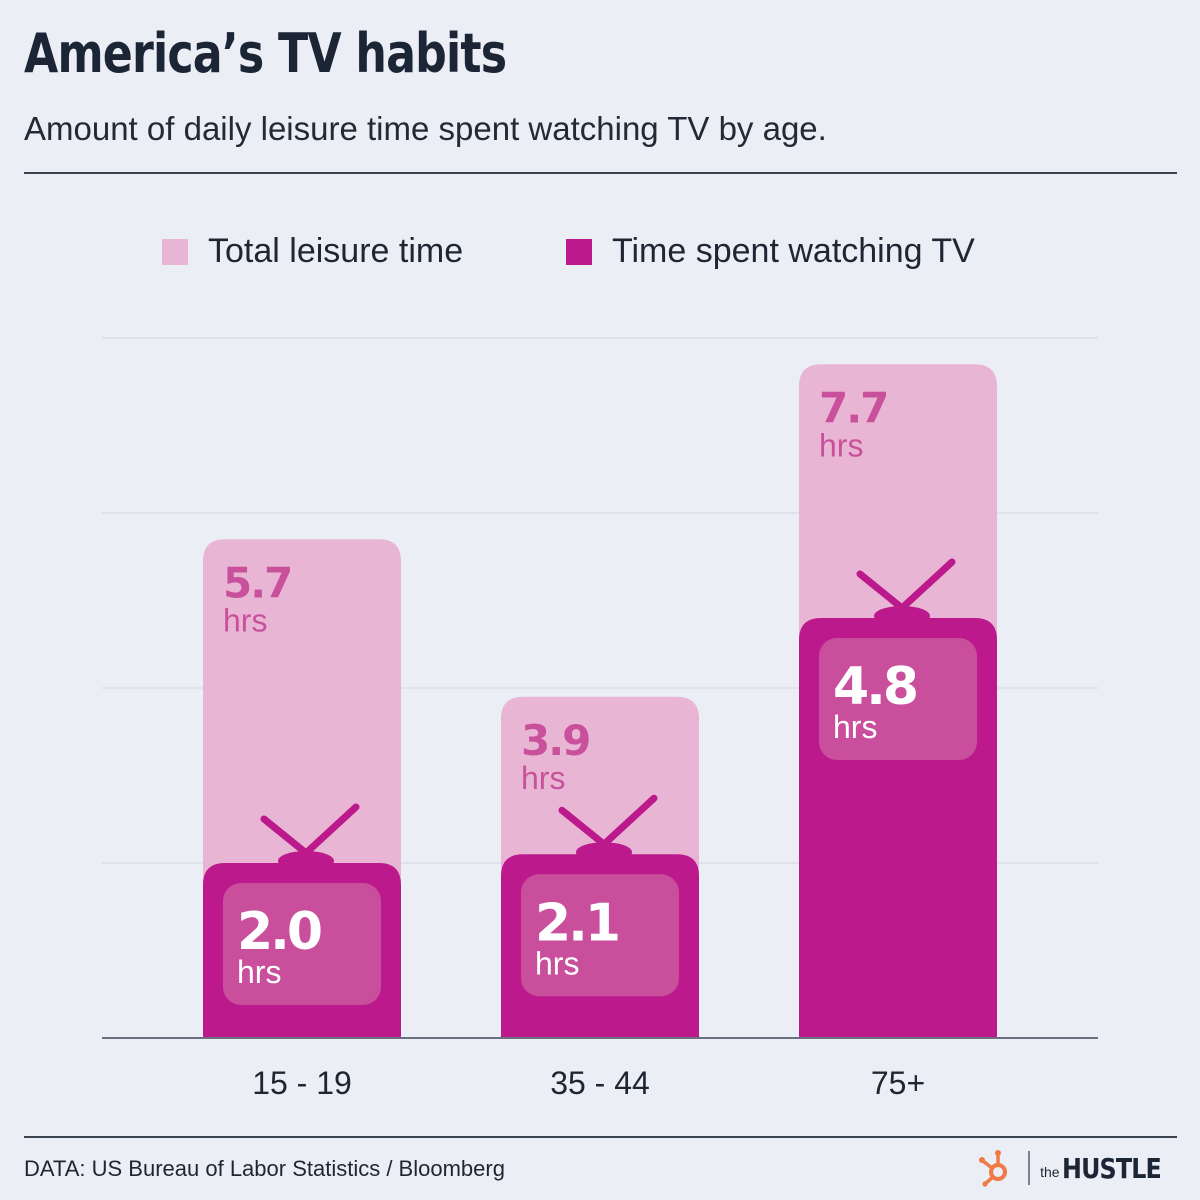 This screenshot has height=1200, width=1200. What do you see at coordinates (279, 932) in the screenshot?
I see `value-label-tv: 2.0` at bounding box center [279, 932].